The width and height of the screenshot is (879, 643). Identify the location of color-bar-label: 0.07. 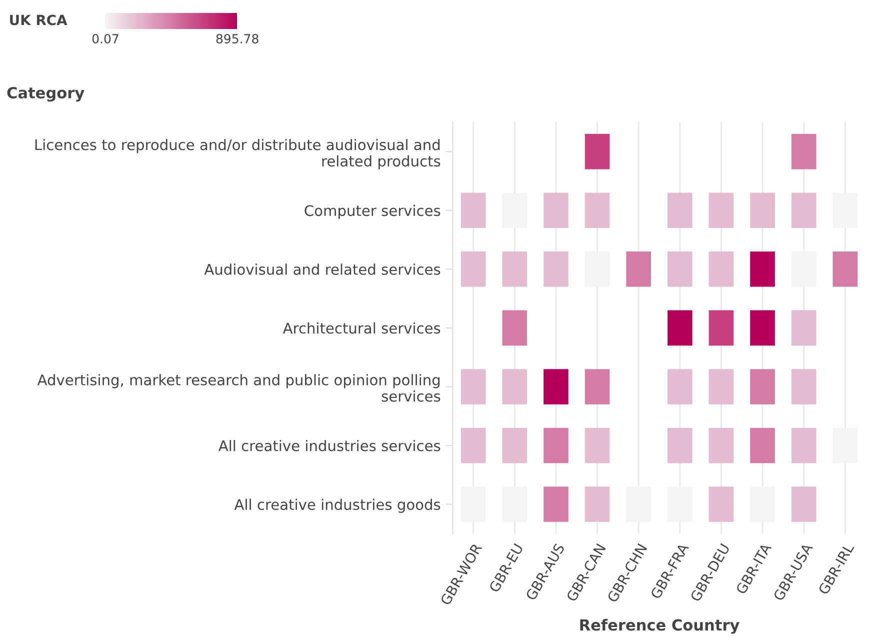
(105, 39).